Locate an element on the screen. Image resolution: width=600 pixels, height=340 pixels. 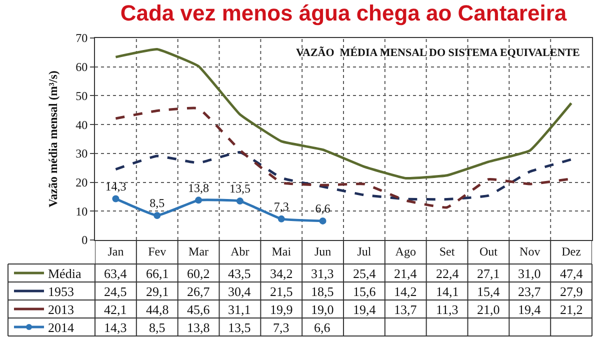
y-axis-title: Vazão média mensal (m³/s) is located at coordinates (53, 139).